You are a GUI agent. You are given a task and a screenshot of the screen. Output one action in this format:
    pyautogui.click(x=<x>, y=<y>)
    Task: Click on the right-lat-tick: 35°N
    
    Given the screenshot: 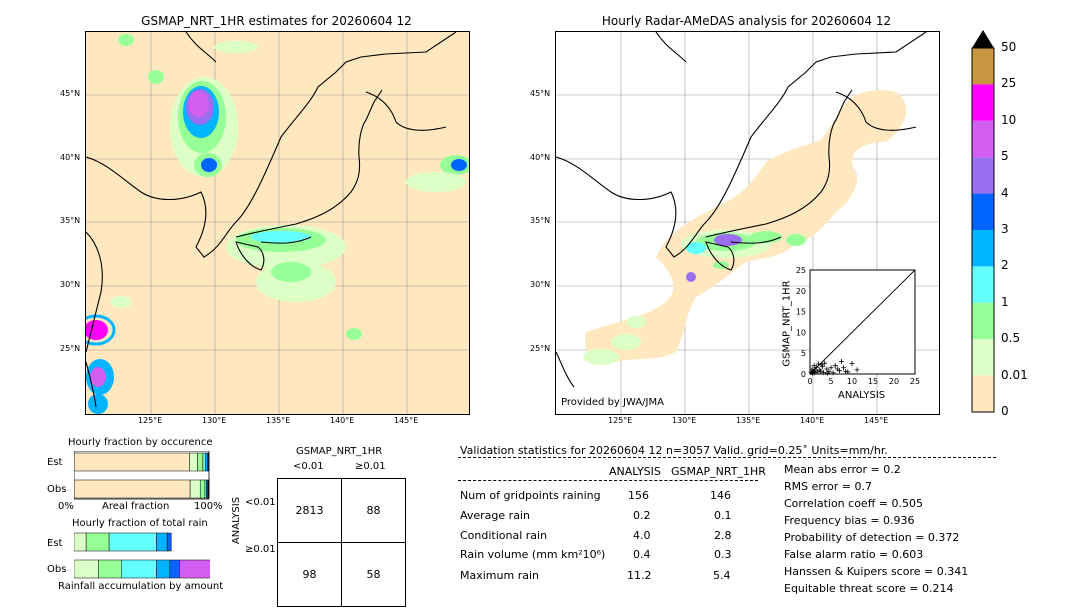 What is the action you would take?
    pyautogui.click(x=540, y=220)
    